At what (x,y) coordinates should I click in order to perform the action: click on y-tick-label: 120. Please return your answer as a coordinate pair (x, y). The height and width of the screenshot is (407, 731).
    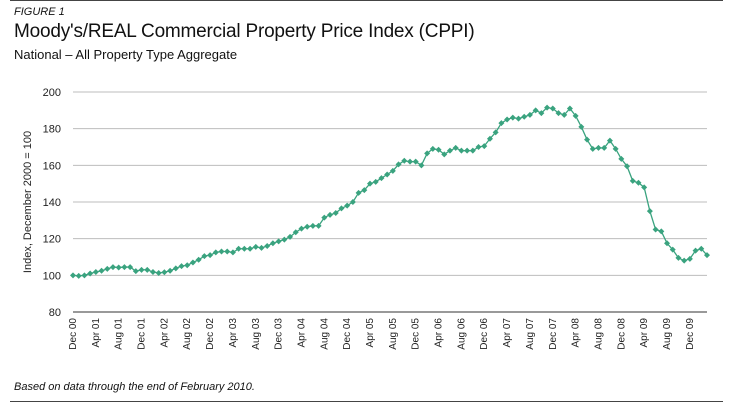
    Looking at the image, I should click on (52, 240).